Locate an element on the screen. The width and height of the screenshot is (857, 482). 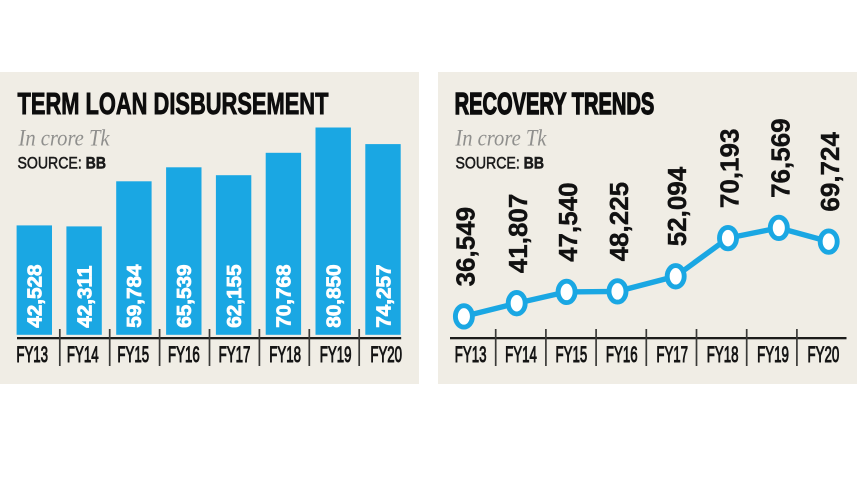
svg-text: 70,768 is located at coordinates (284, 296).